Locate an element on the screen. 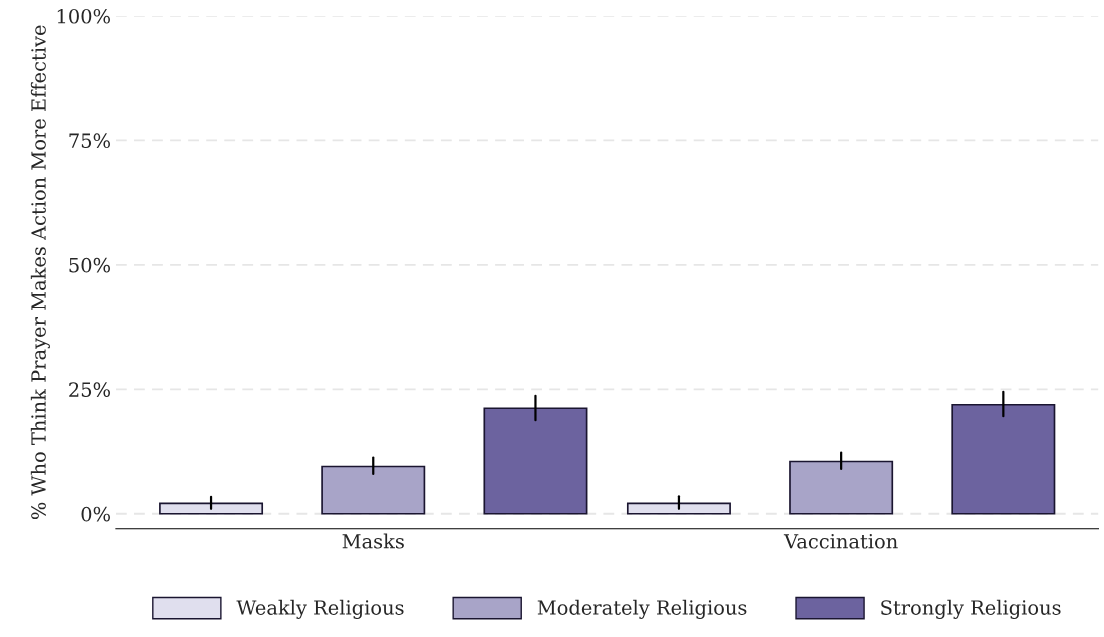  x-tick-label: Vaccination is located at coordinates (840, 541).